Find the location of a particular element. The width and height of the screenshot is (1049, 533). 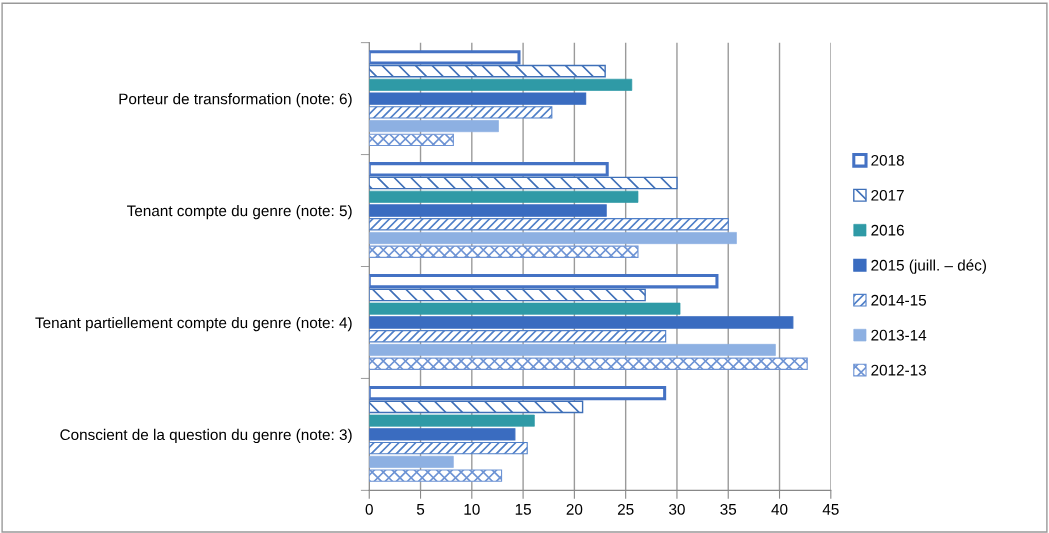

y-tick-label: Porteur de transformation (note: 6) is located at coordinates (235, 100).